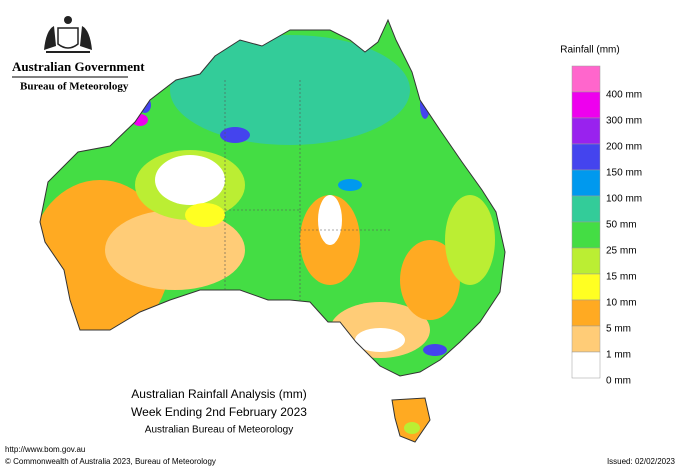 The width and height of the screenshot is (680, 467). What do you see at coordinates (624, 121) in the screenshot?
I see `legend-label: 300 mm` at bounding box center [624, 121].